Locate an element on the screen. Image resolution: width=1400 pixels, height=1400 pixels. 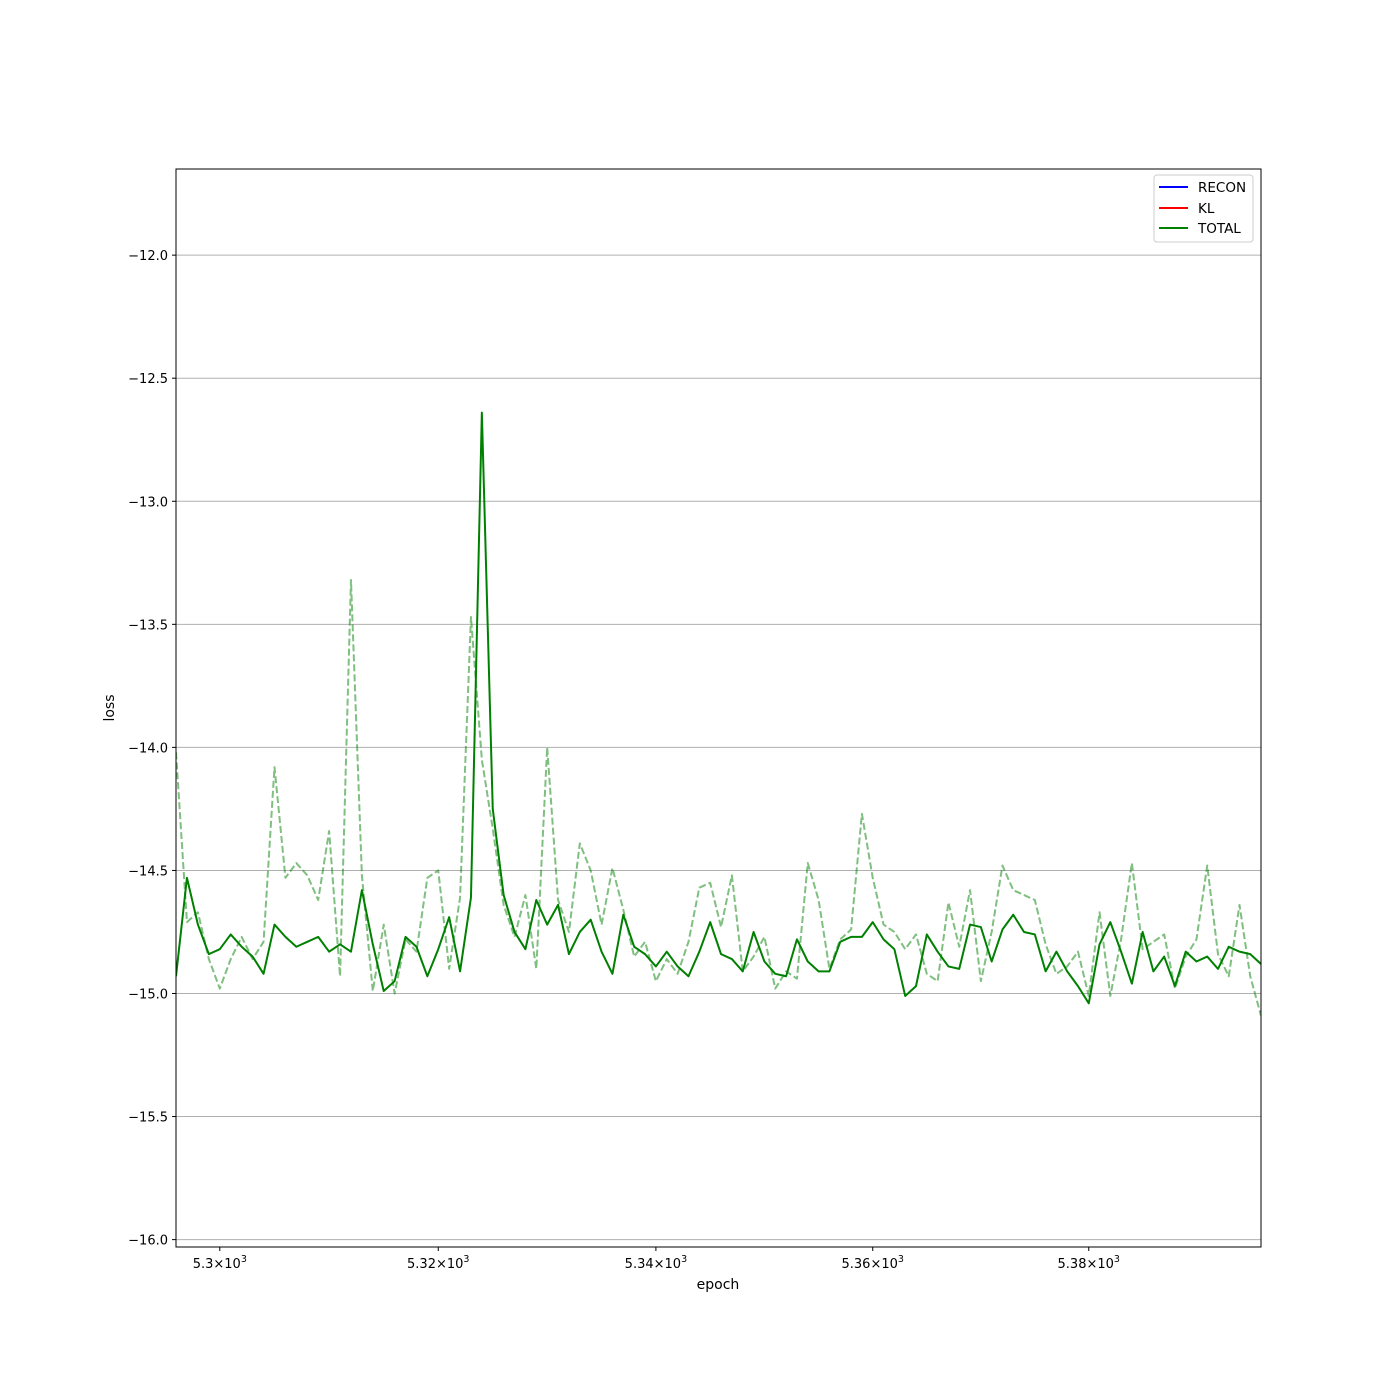
legend-frame is located at coordinates (1203, 208).